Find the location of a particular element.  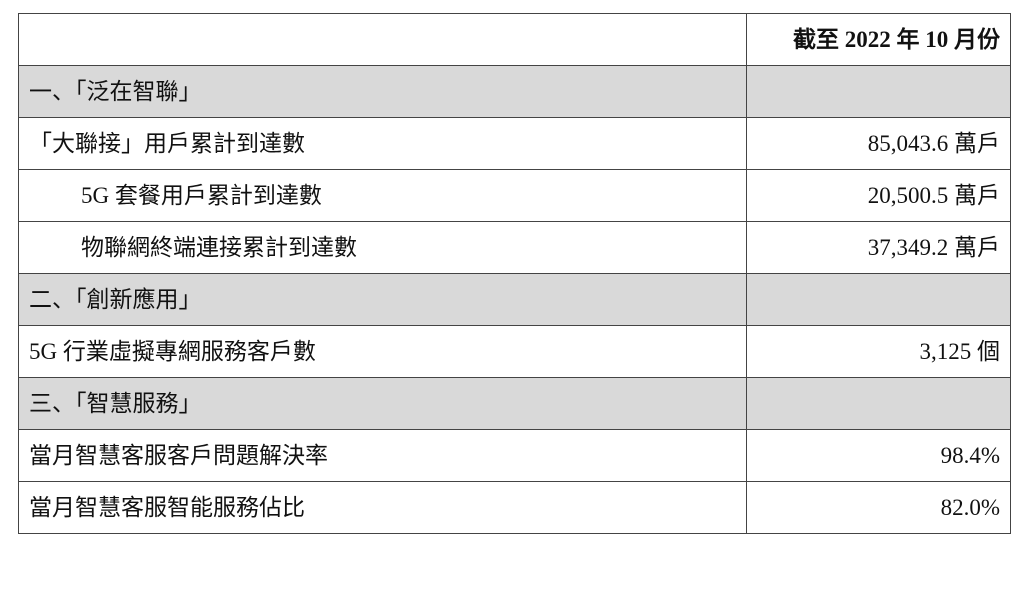

table-row: 當月智慧客服智能服務佔比 82.0% is located at coordinates (514, 507).